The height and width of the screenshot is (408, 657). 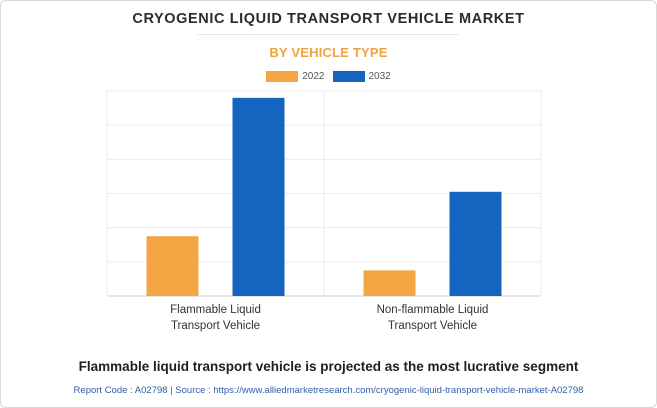 I want to click on x-tick-label: Non-flammable Liquid Transport Vehicle, so click(x=433, y=318).